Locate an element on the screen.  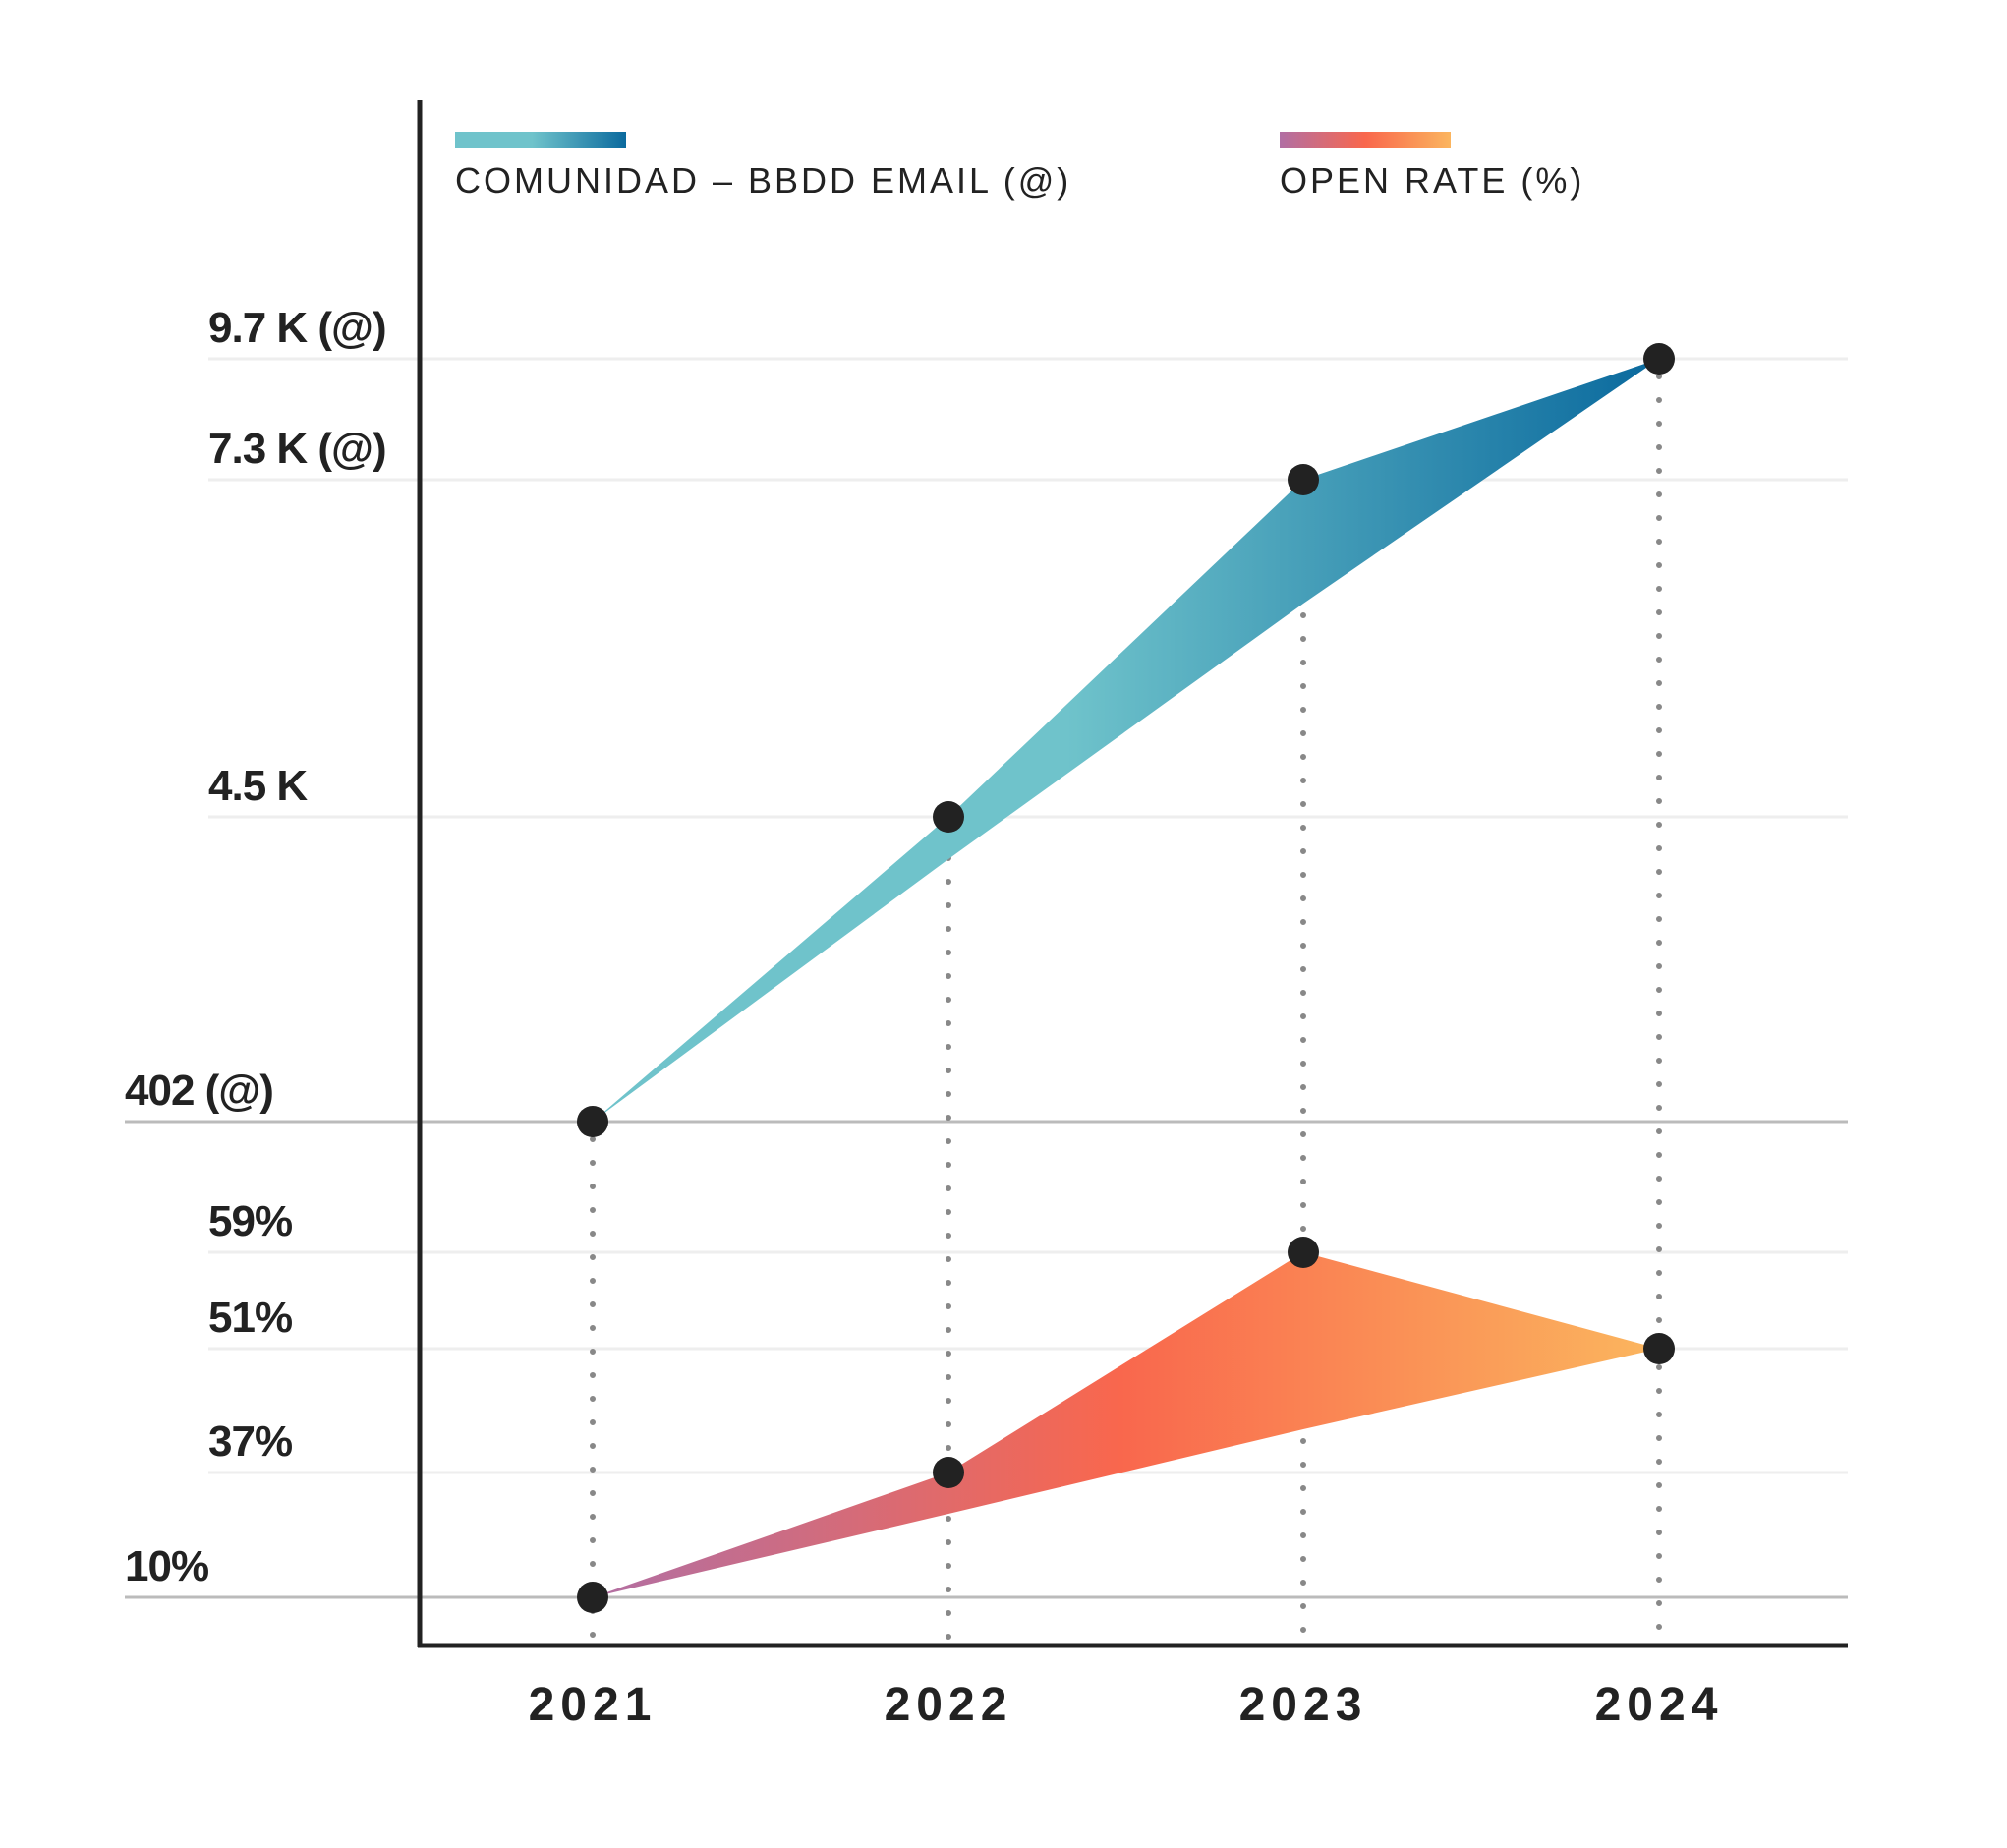
legend: COMUNIDAD – BBDD EMAIL (@) OPEN RATE (%) is located at coordinates (1019, 166).